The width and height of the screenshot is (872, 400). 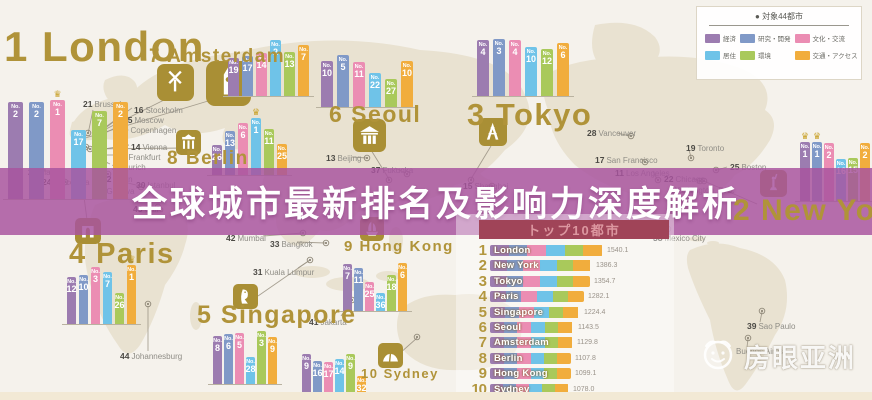 What do you see at coordinates (508, 281) in the screenshot?
I see `top10-city: Tokyo` at bounding box center [508, 281].